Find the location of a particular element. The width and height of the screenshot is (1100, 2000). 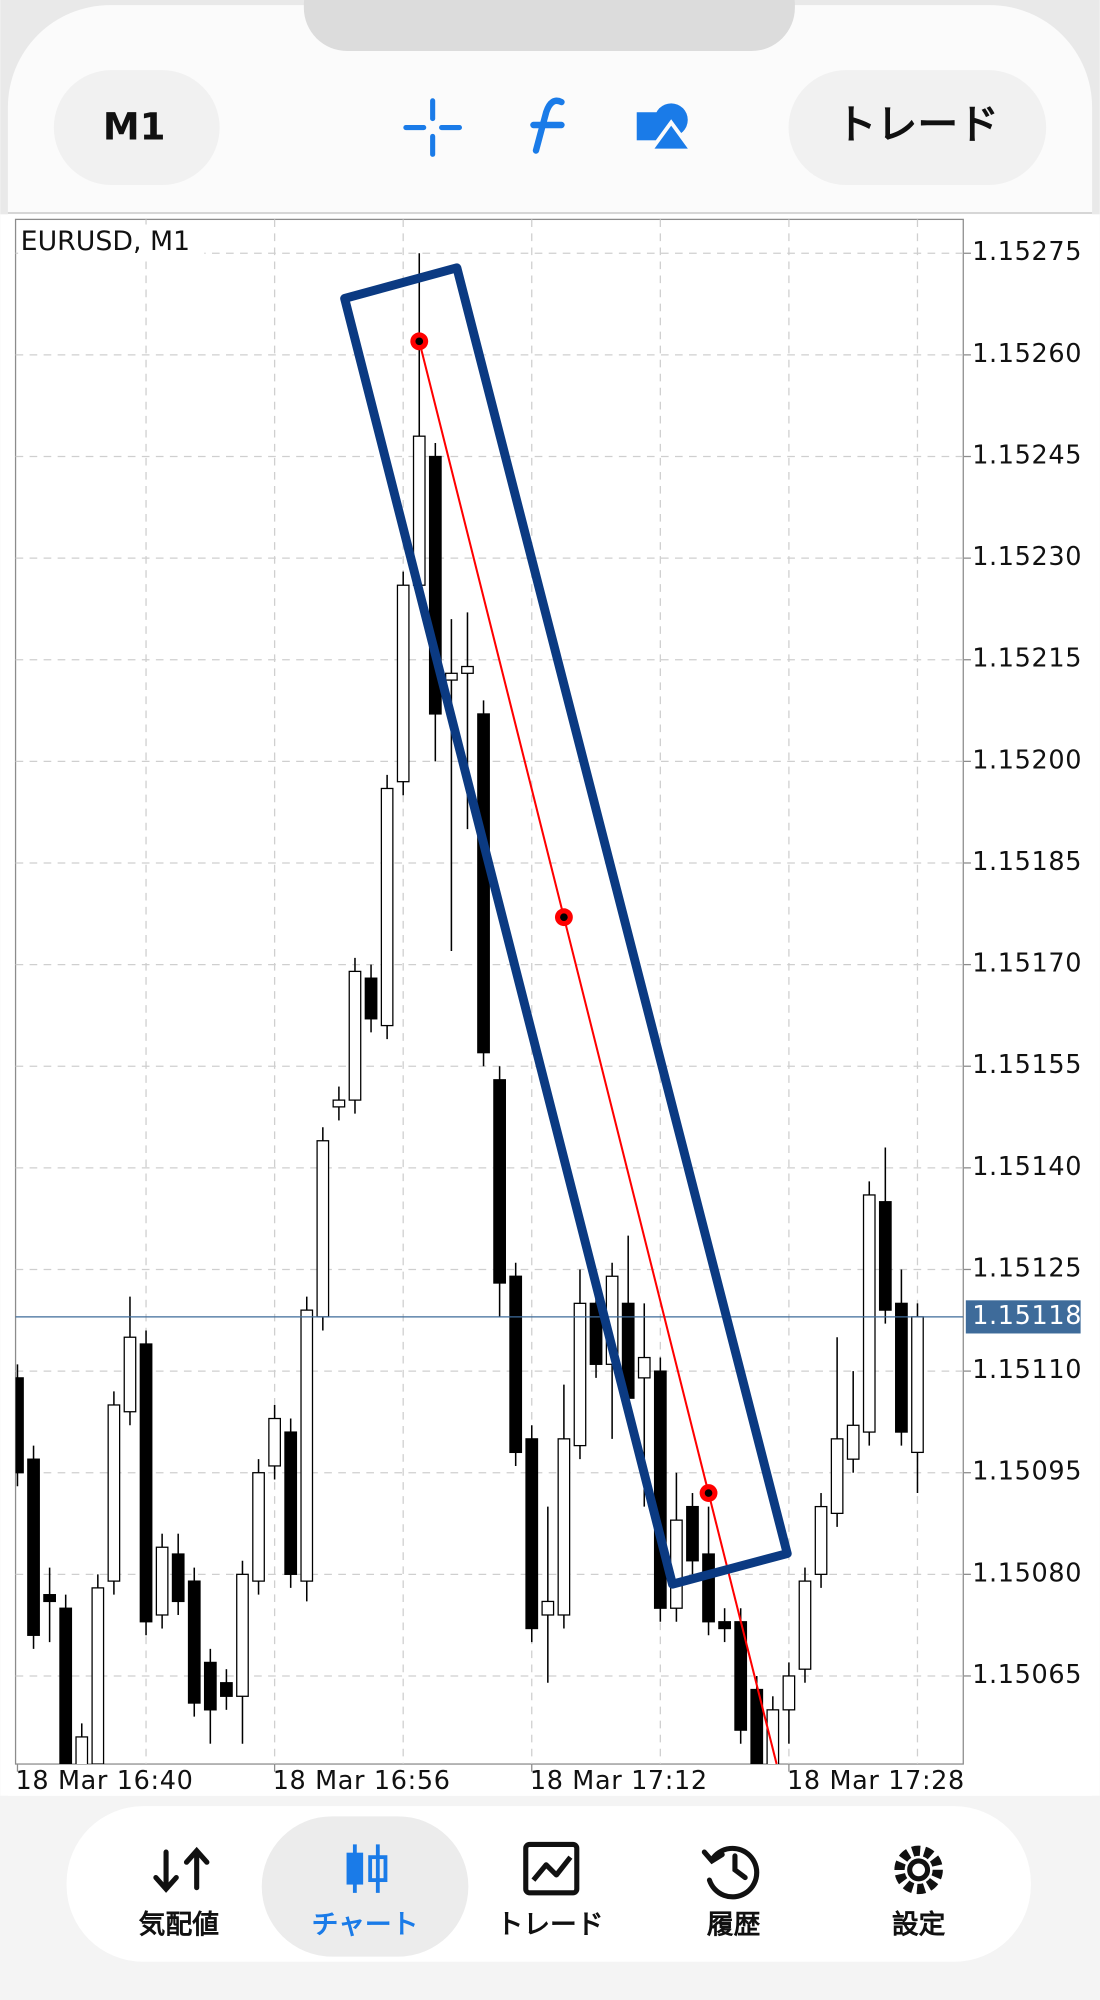

history-icon-arrow is located at coordinates (713, 1857).